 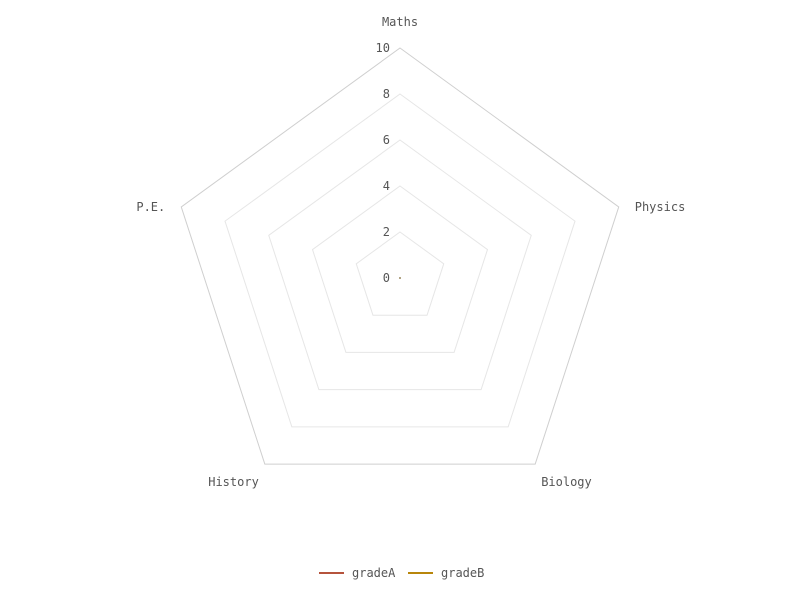 What do you see at coordinates (386, 140) in the screenshot?
I see `tick-label: 6` at bounding box center [386, 140].